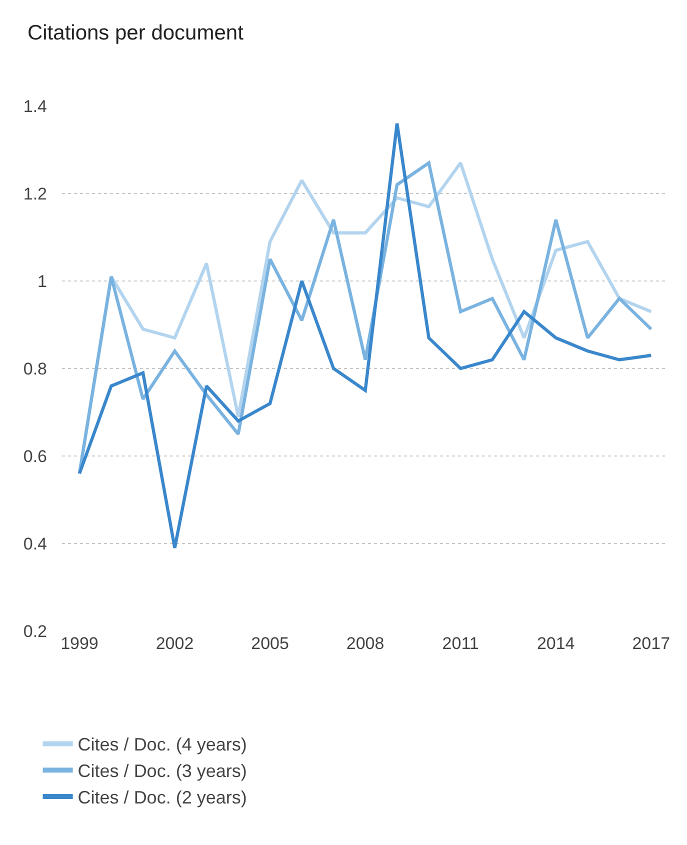 This screenshot has height=845, width=687. I want to click on x-tick-label: 2008, so click(365, 643).